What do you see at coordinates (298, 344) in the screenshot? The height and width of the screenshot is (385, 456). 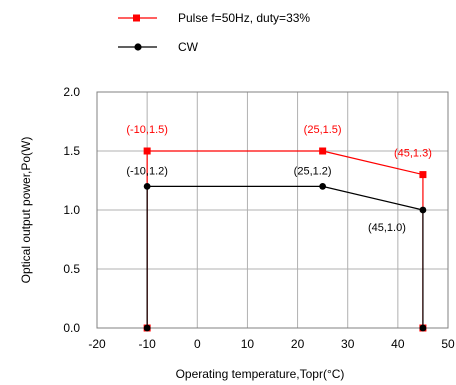 I see `x-tick-label: 20` at bounding box center [298, 344].